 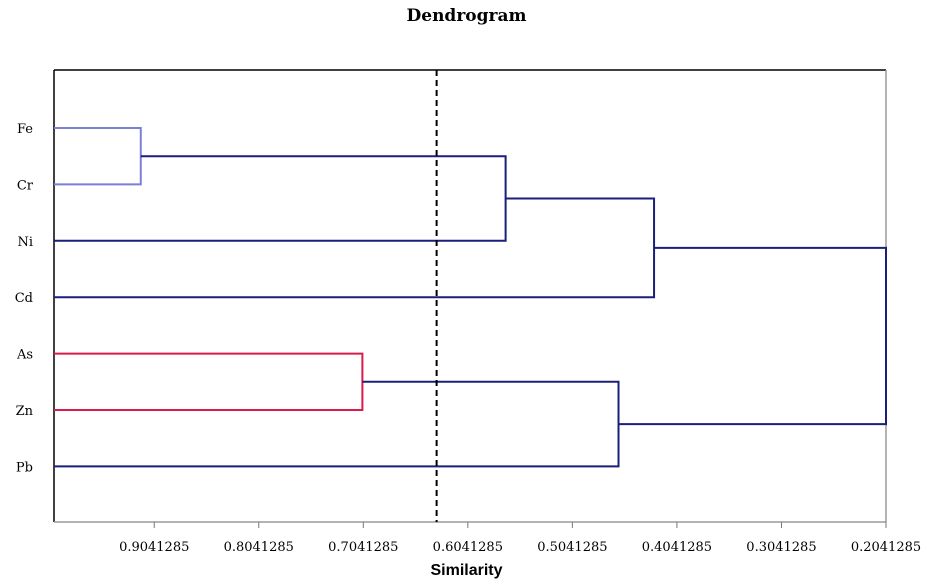 What do you see at coordinates (259, 547) in the screenshot?
I see `x-tick-label-1: 0.8041285` at bounding box center [259, 547].